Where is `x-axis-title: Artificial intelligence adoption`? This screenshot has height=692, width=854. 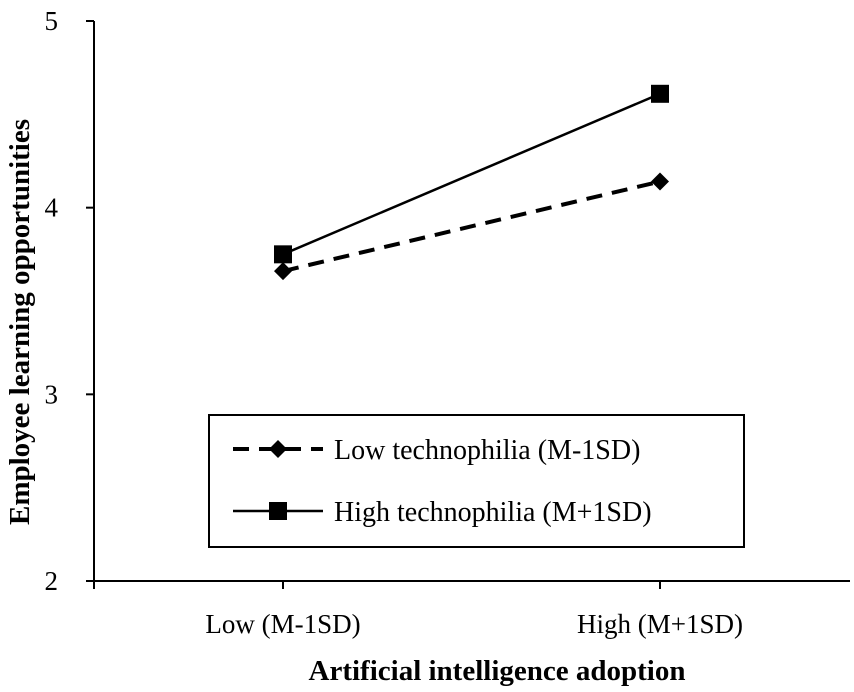
x-axis-title: Artificial intelligence adoption is located at coordinates (497, 671).